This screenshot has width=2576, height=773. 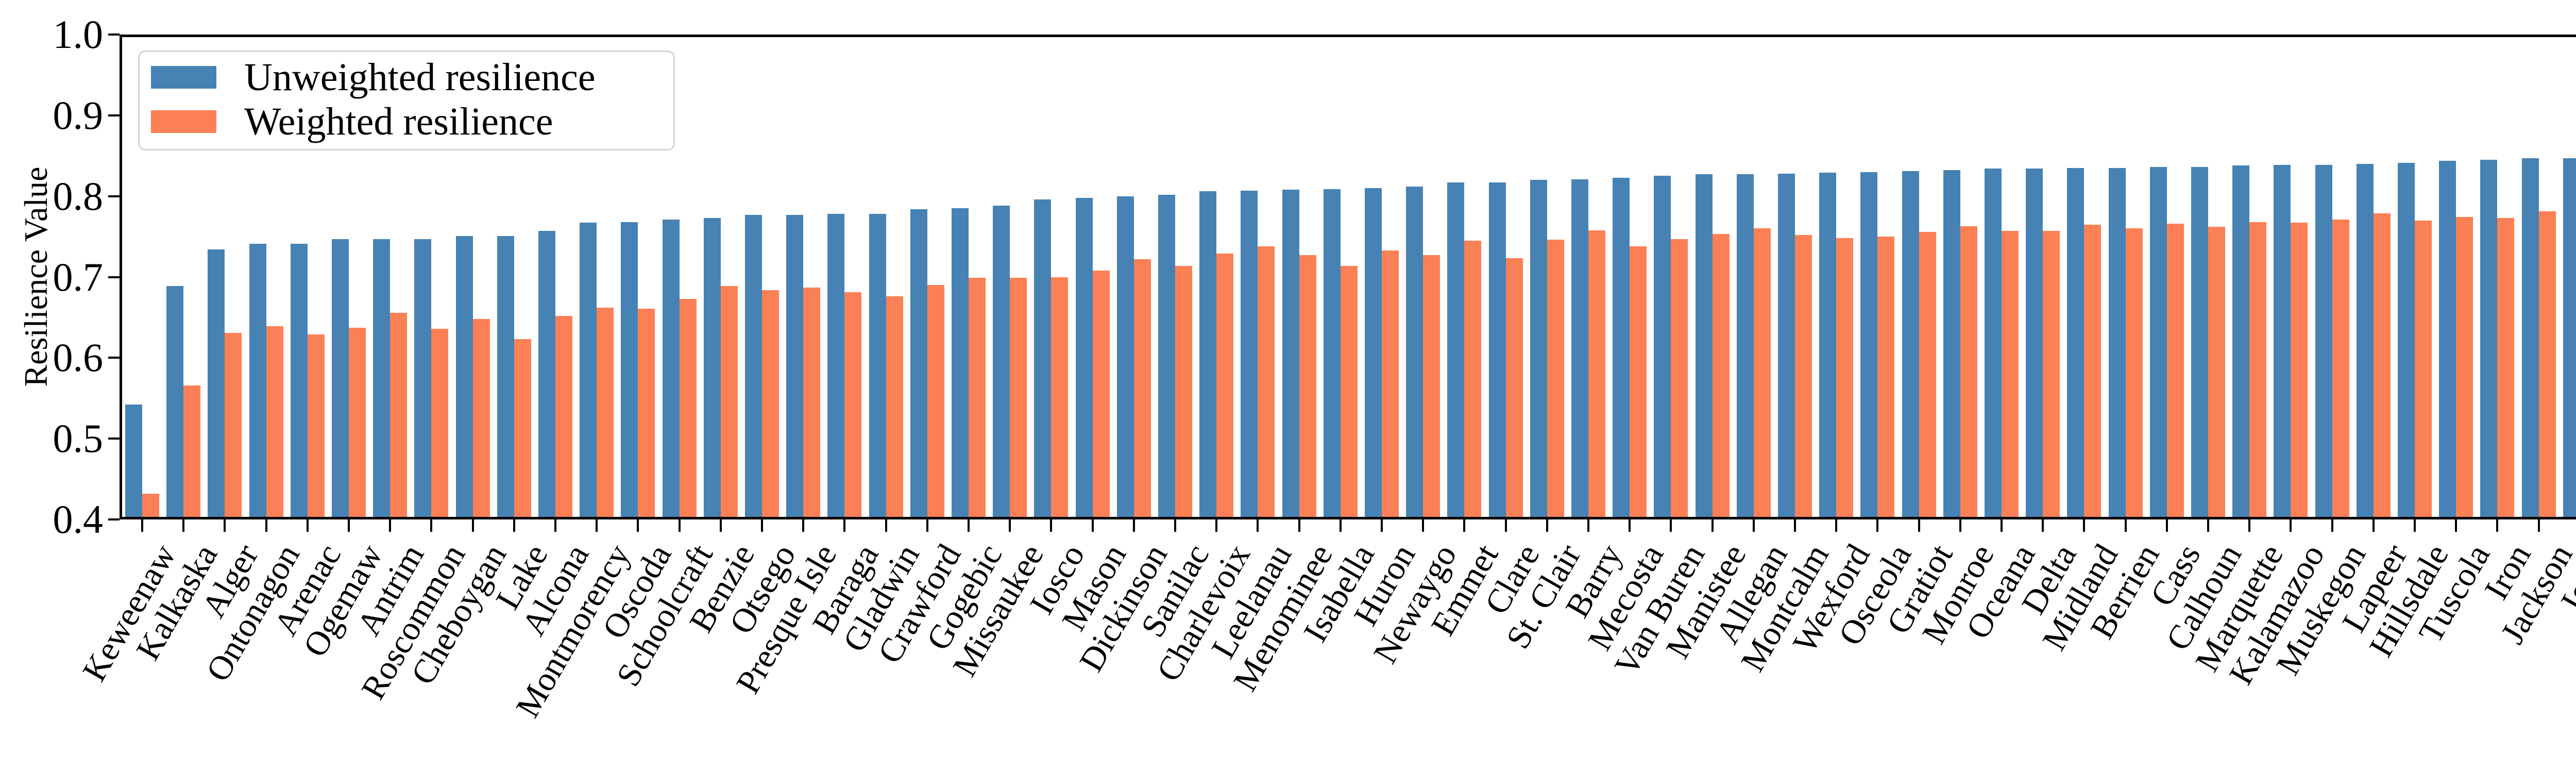 I want to click on bar-weighted-Gogebic, so click(x=977, y=398).